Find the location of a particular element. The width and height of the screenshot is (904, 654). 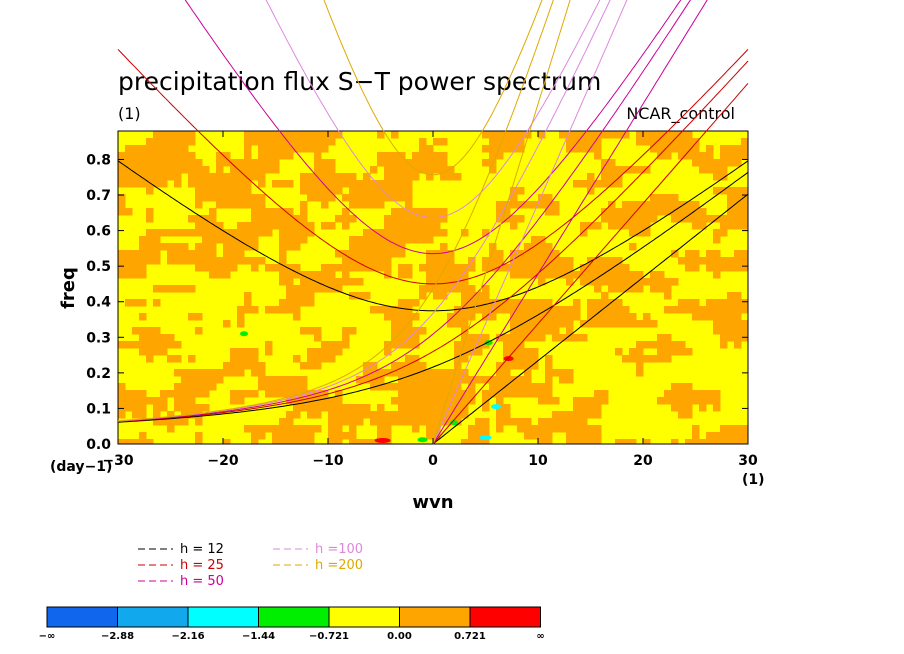

curve-h100-ig is located at coordinates (433, 109).